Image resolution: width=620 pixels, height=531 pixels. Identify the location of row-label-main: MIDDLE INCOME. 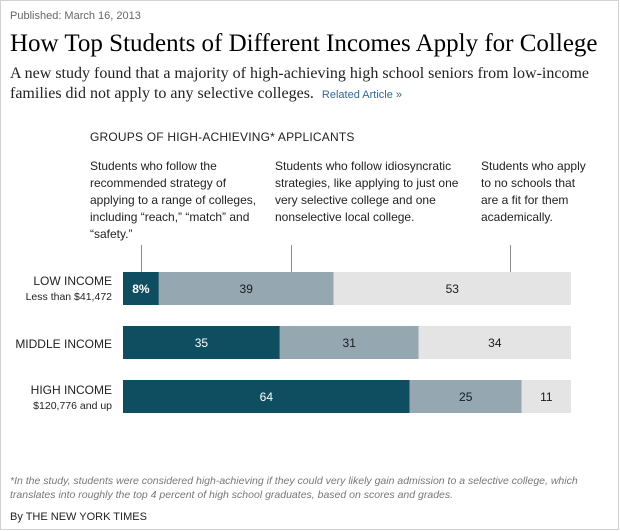
(63, 344).